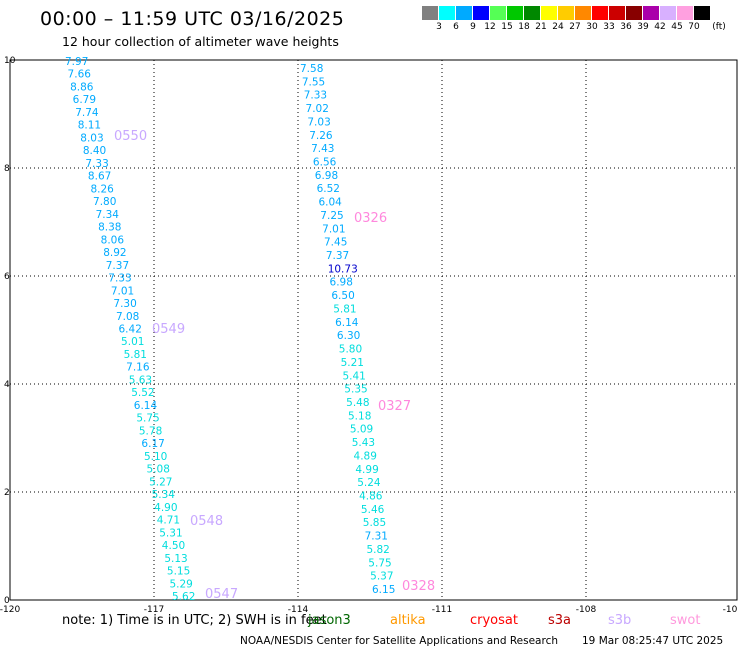 The width and height of the screenshot is (740, 650). What do you see at coordinates (82, 87) in the screenshot?
I see `wave-height-value: 8.86` at bounding box center [82, 87].